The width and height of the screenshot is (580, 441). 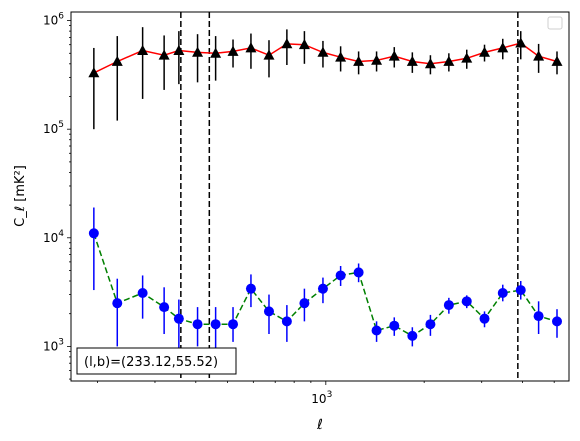 I want to click on x-tick-label: 103, so click(x=321, y=398).